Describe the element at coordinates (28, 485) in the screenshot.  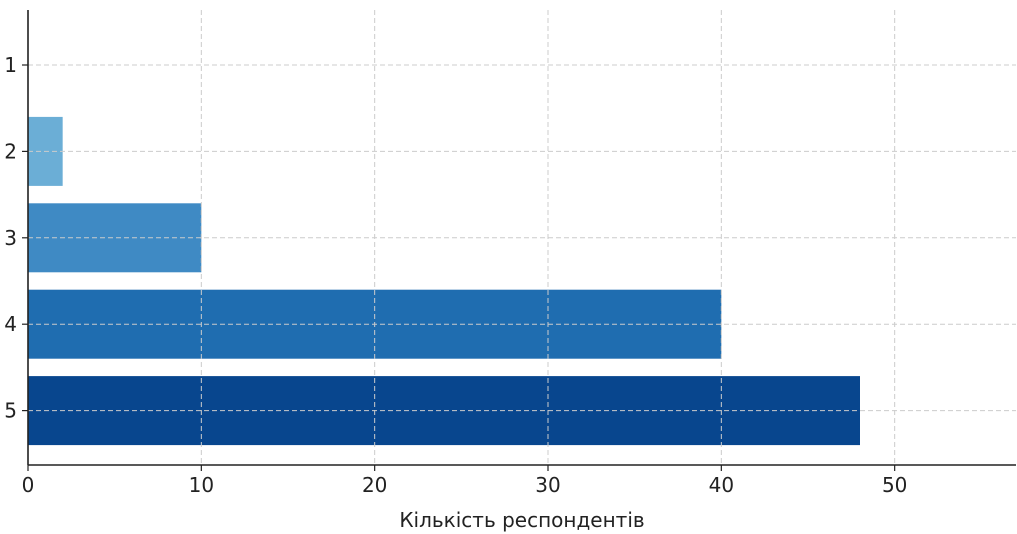
I see `x-tick-label: 0` at that location.